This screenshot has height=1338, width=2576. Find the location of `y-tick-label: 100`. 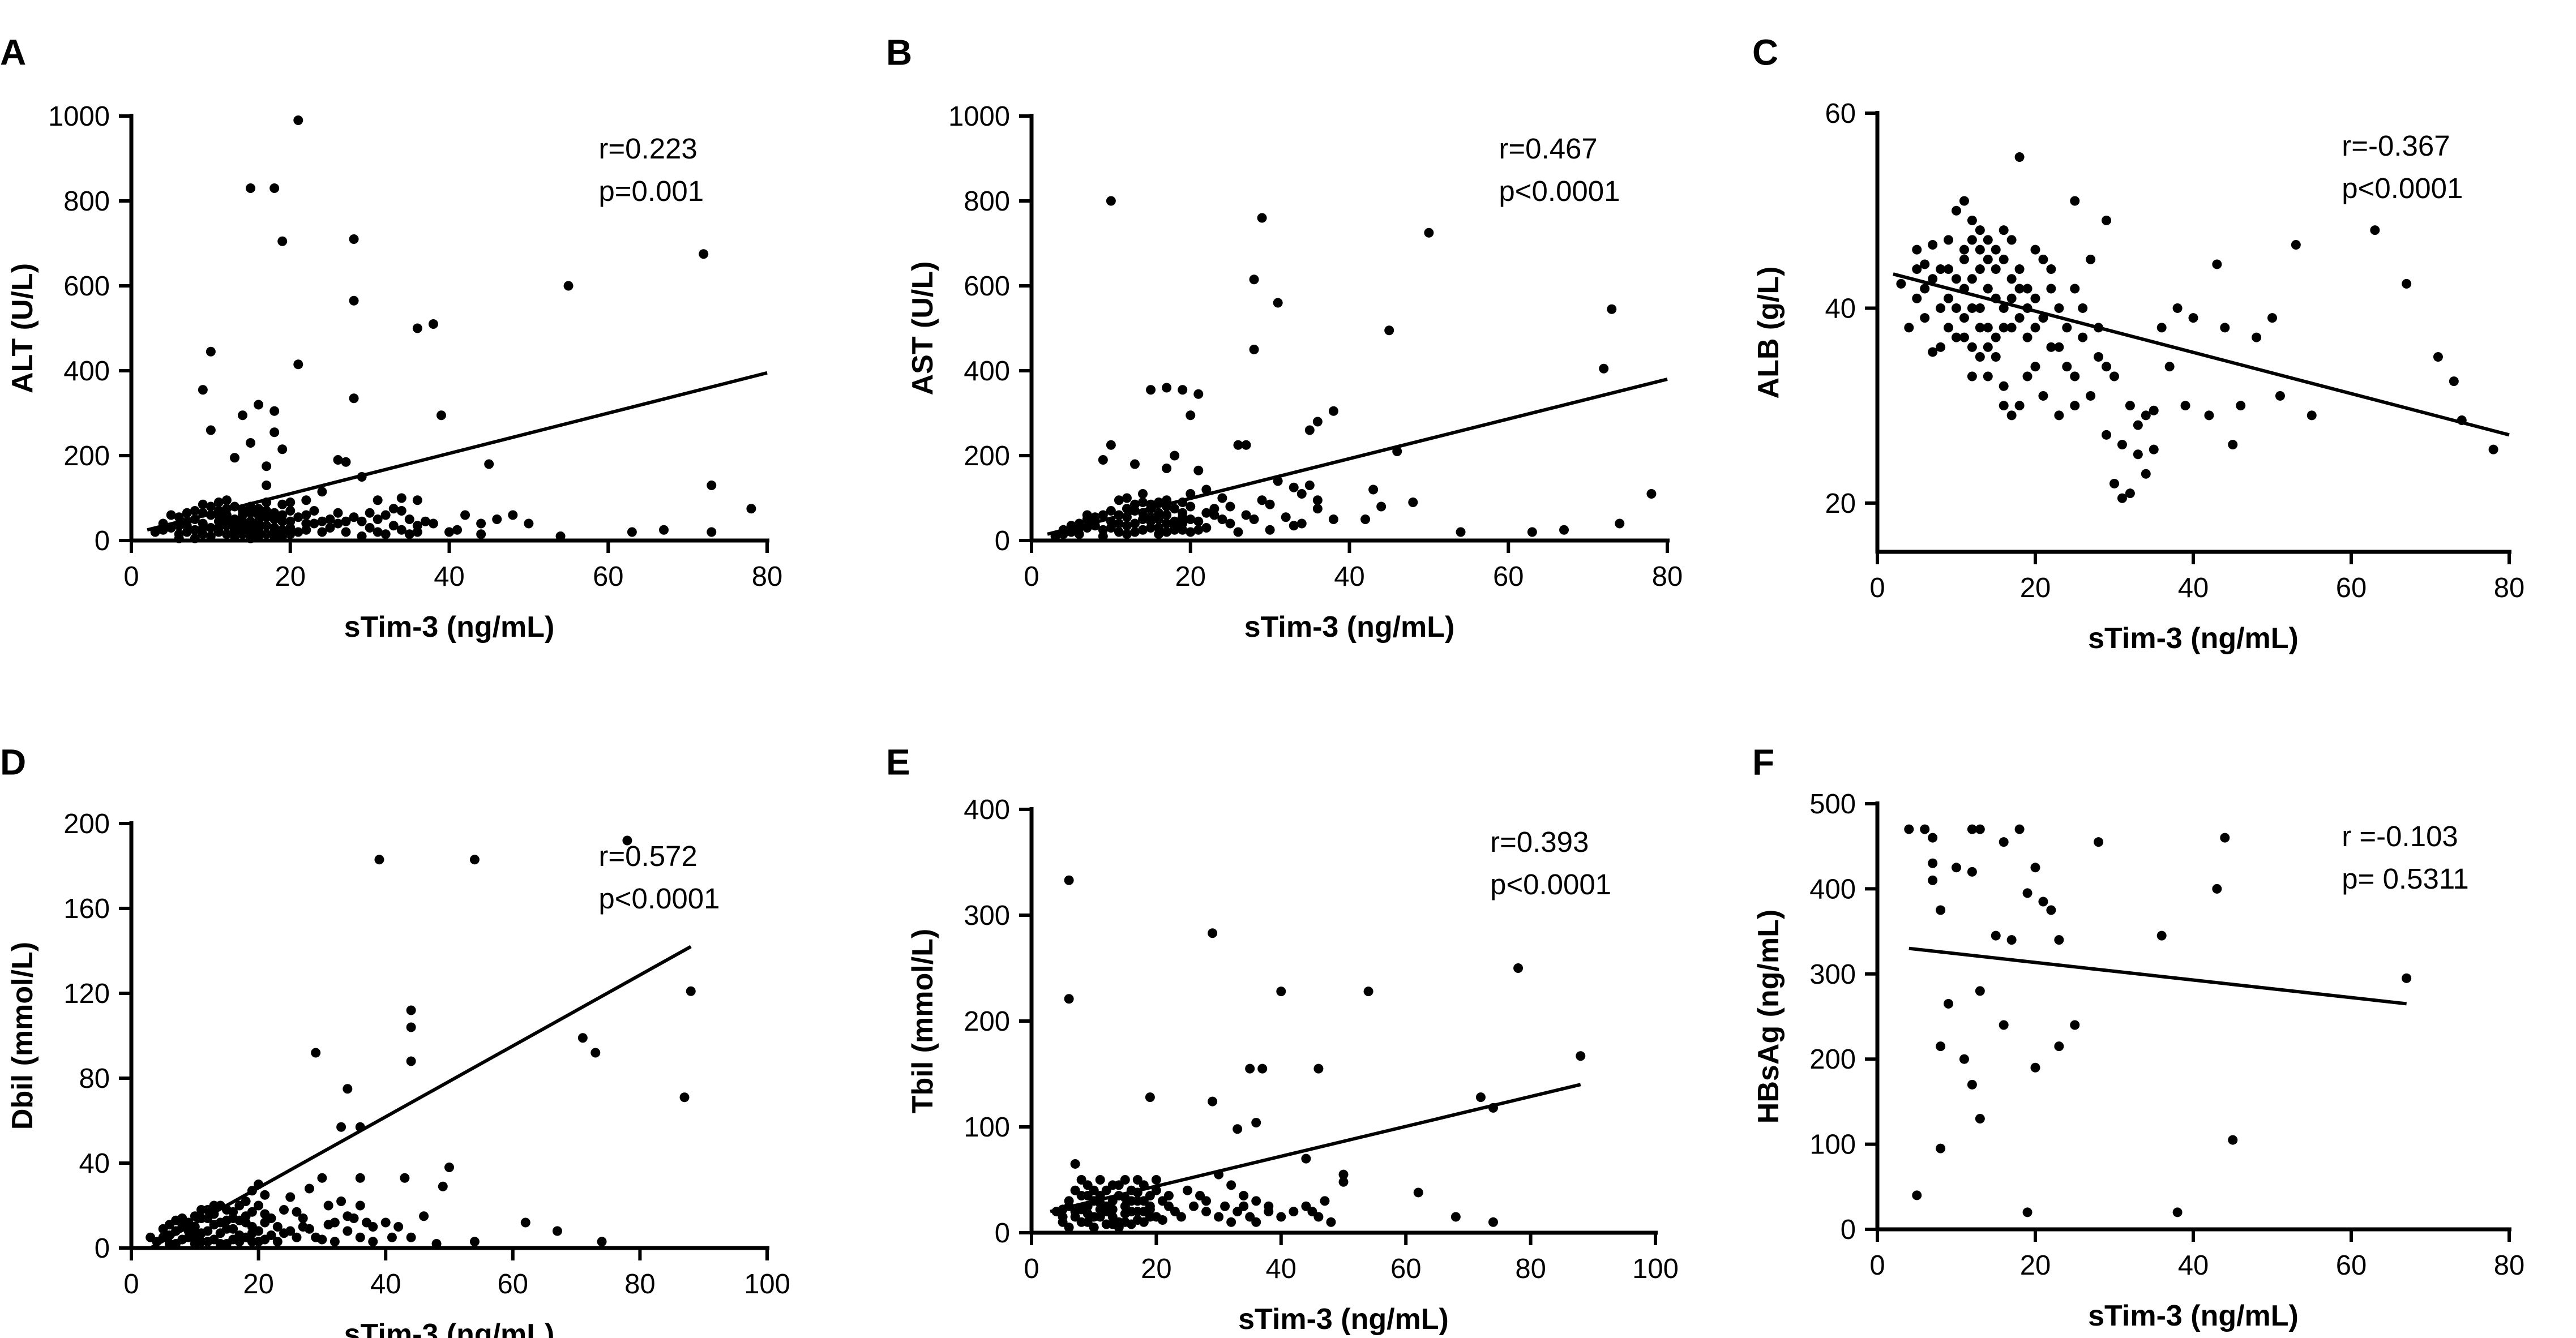

y-tick-label: 100 is located at coordinates (987, 1127).